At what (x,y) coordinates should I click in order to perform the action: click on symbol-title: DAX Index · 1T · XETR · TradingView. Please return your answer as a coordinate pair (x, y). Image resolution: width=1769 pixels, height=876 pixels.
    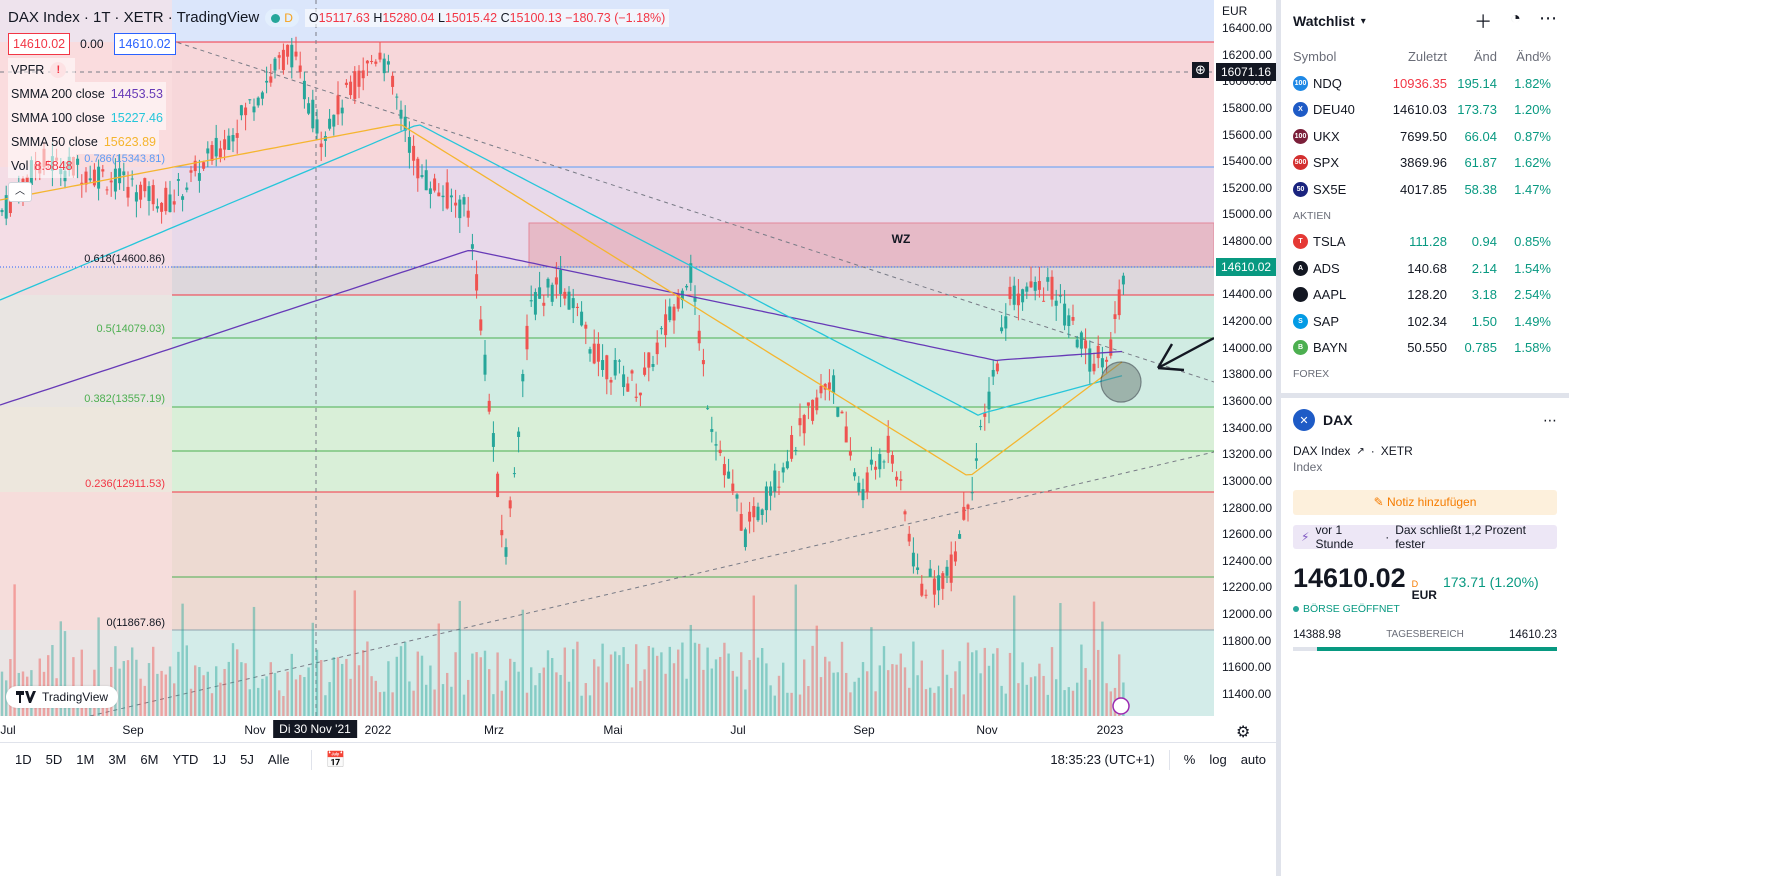
    Looking at the image, I should click on (134, 17).